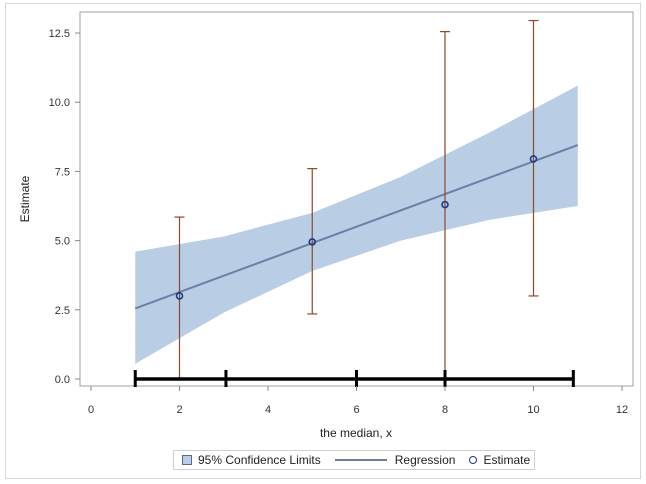  What do you see at coordinates (62, 311) in the screenshot?
I see `svg-text: 2.5` at bounding box center [62, 311].